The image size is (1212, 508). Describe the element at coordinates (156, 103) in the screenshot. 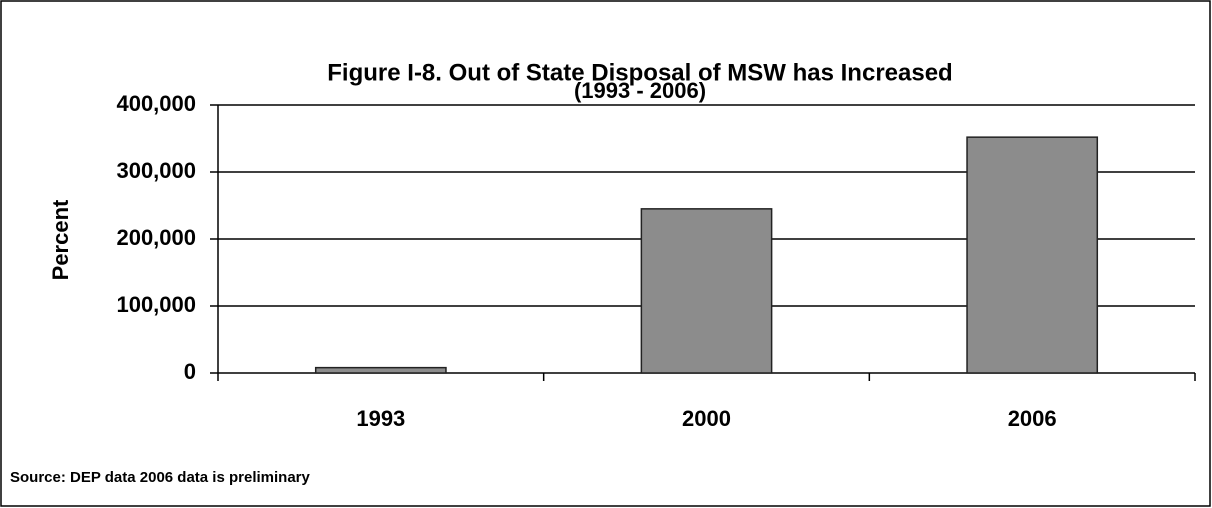

I see `y-tick-label: 400,000` at that location.